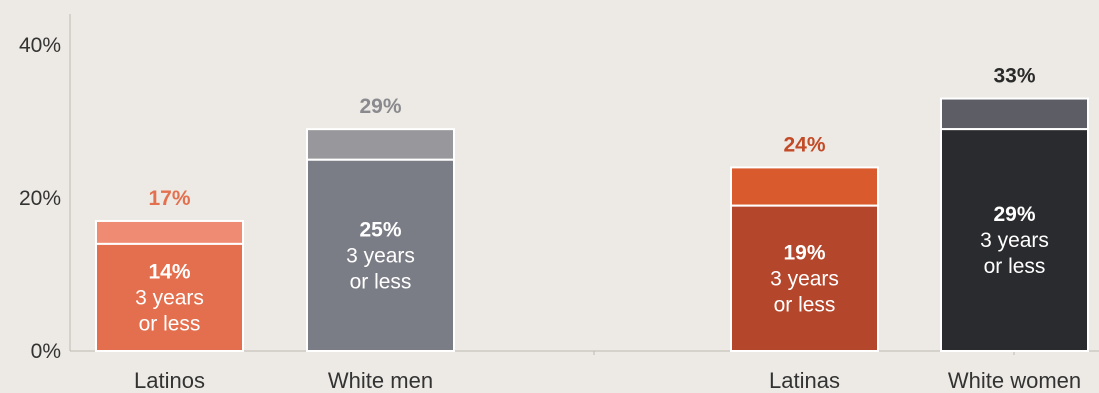 The height and width of the screenshot is (393, 1099). Describe the element at coordinates (40, 198) in the screenshot. I see `y-tick-label: 20%` at that location.